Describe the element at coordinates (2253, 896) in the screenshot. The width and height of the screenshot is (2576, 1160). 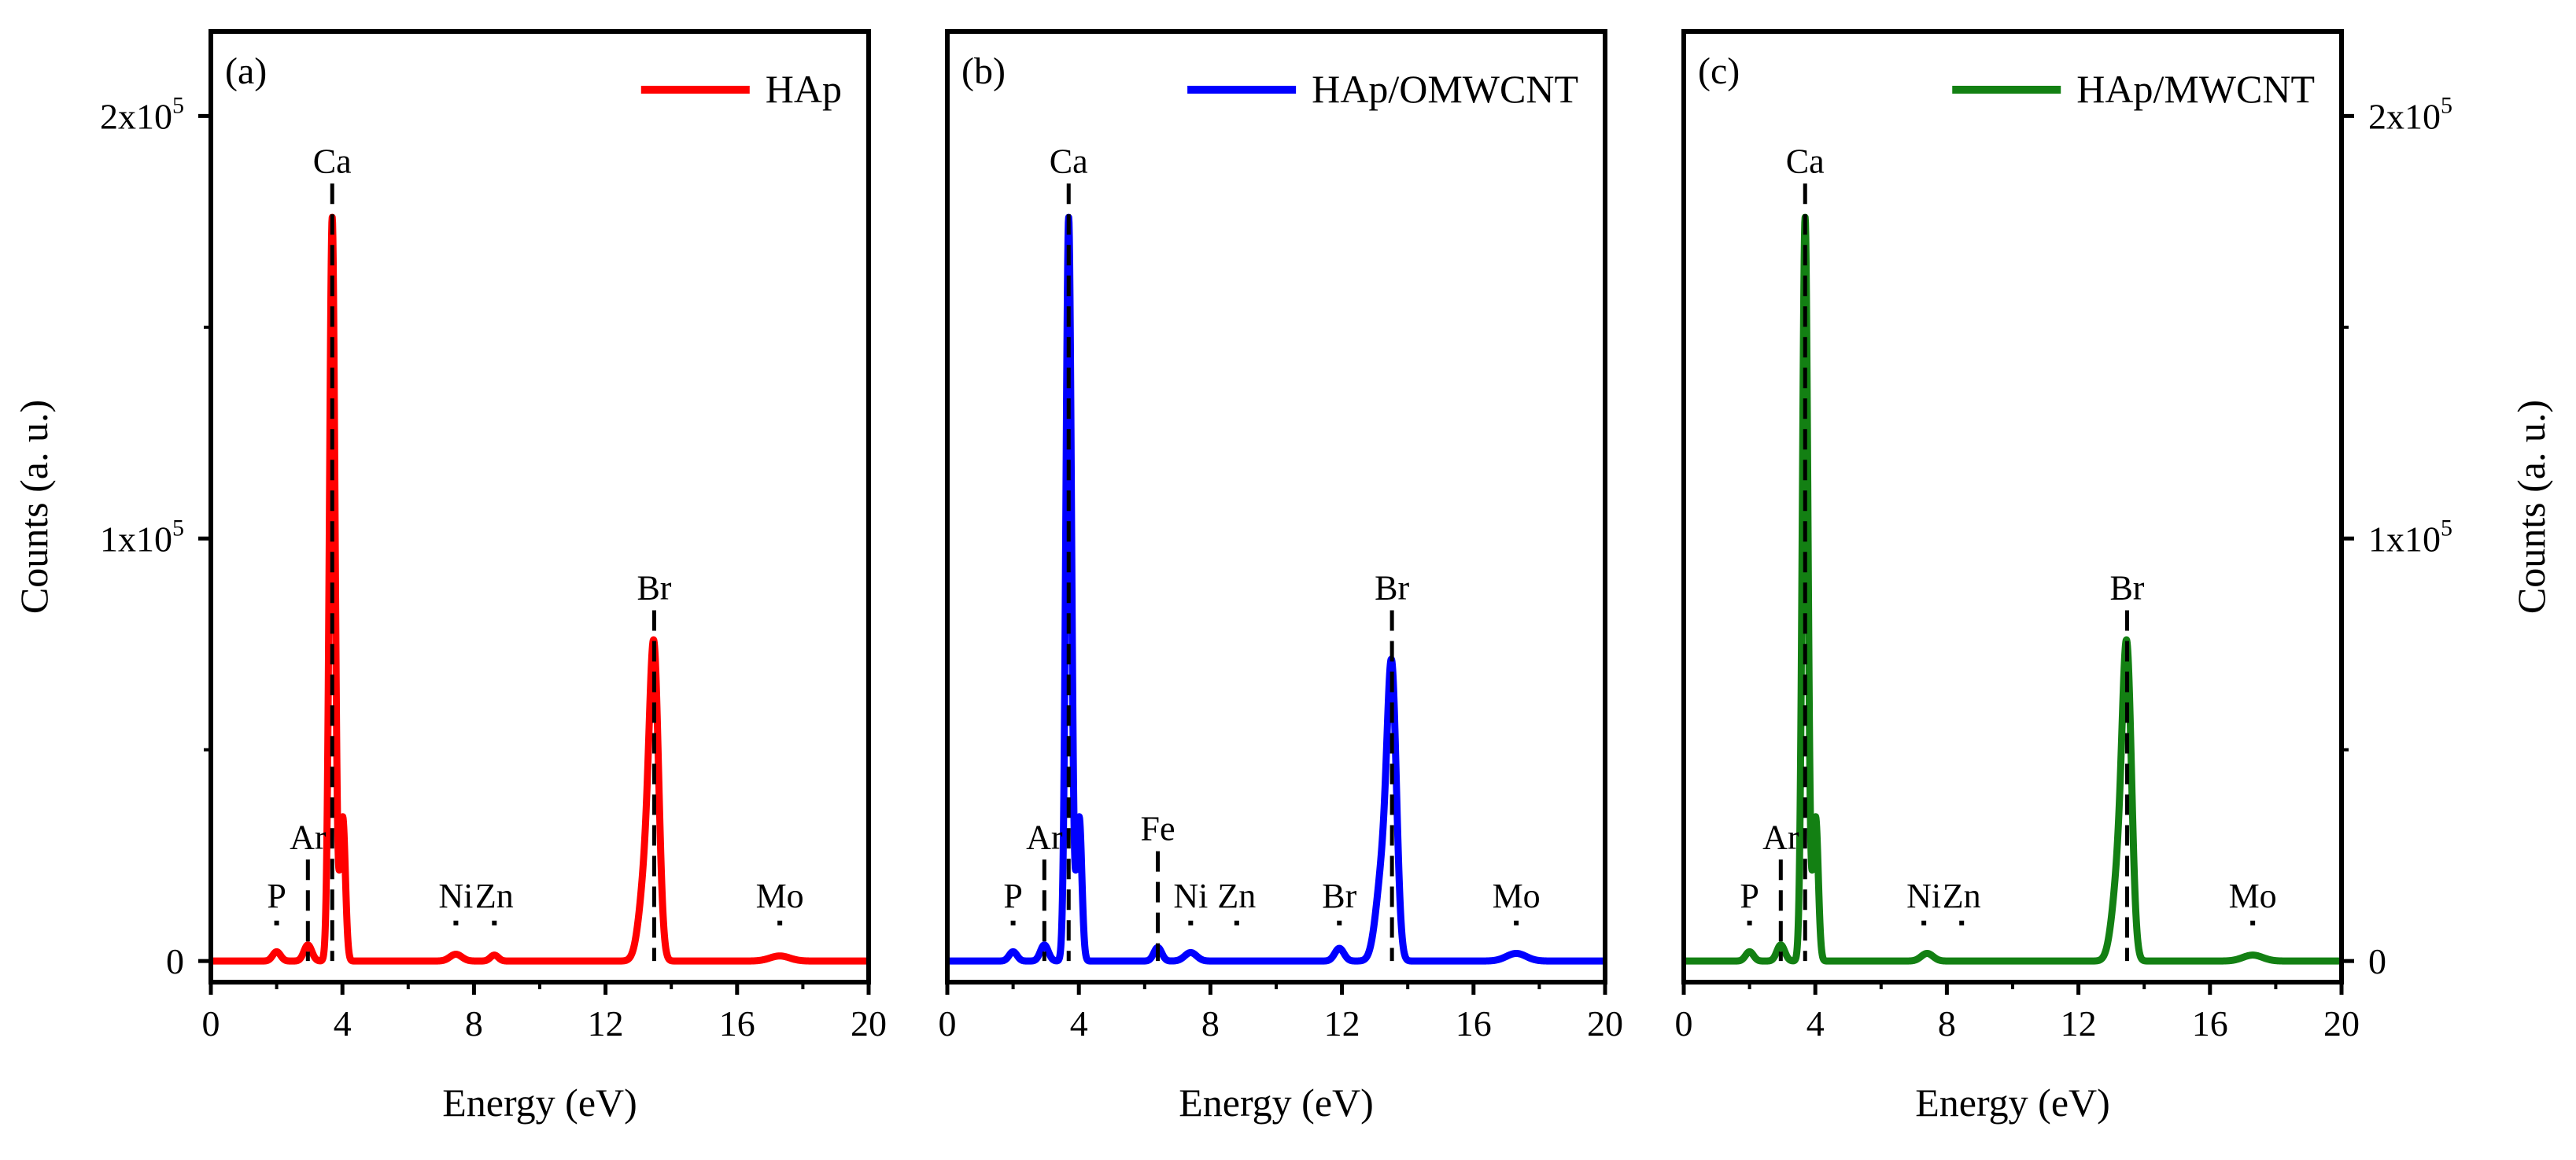
I see `panel-2-label-mo-6: Mo` at that location.